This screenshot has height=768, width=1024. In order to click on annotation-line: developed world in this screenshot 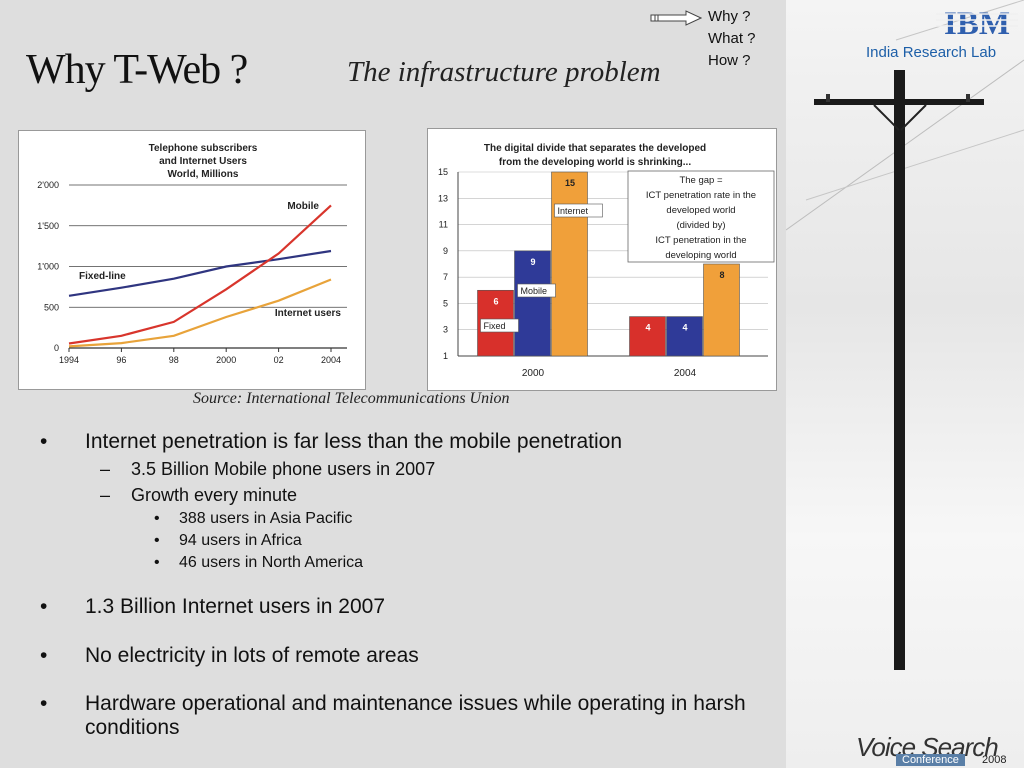, I will do `click(700, 210)`.